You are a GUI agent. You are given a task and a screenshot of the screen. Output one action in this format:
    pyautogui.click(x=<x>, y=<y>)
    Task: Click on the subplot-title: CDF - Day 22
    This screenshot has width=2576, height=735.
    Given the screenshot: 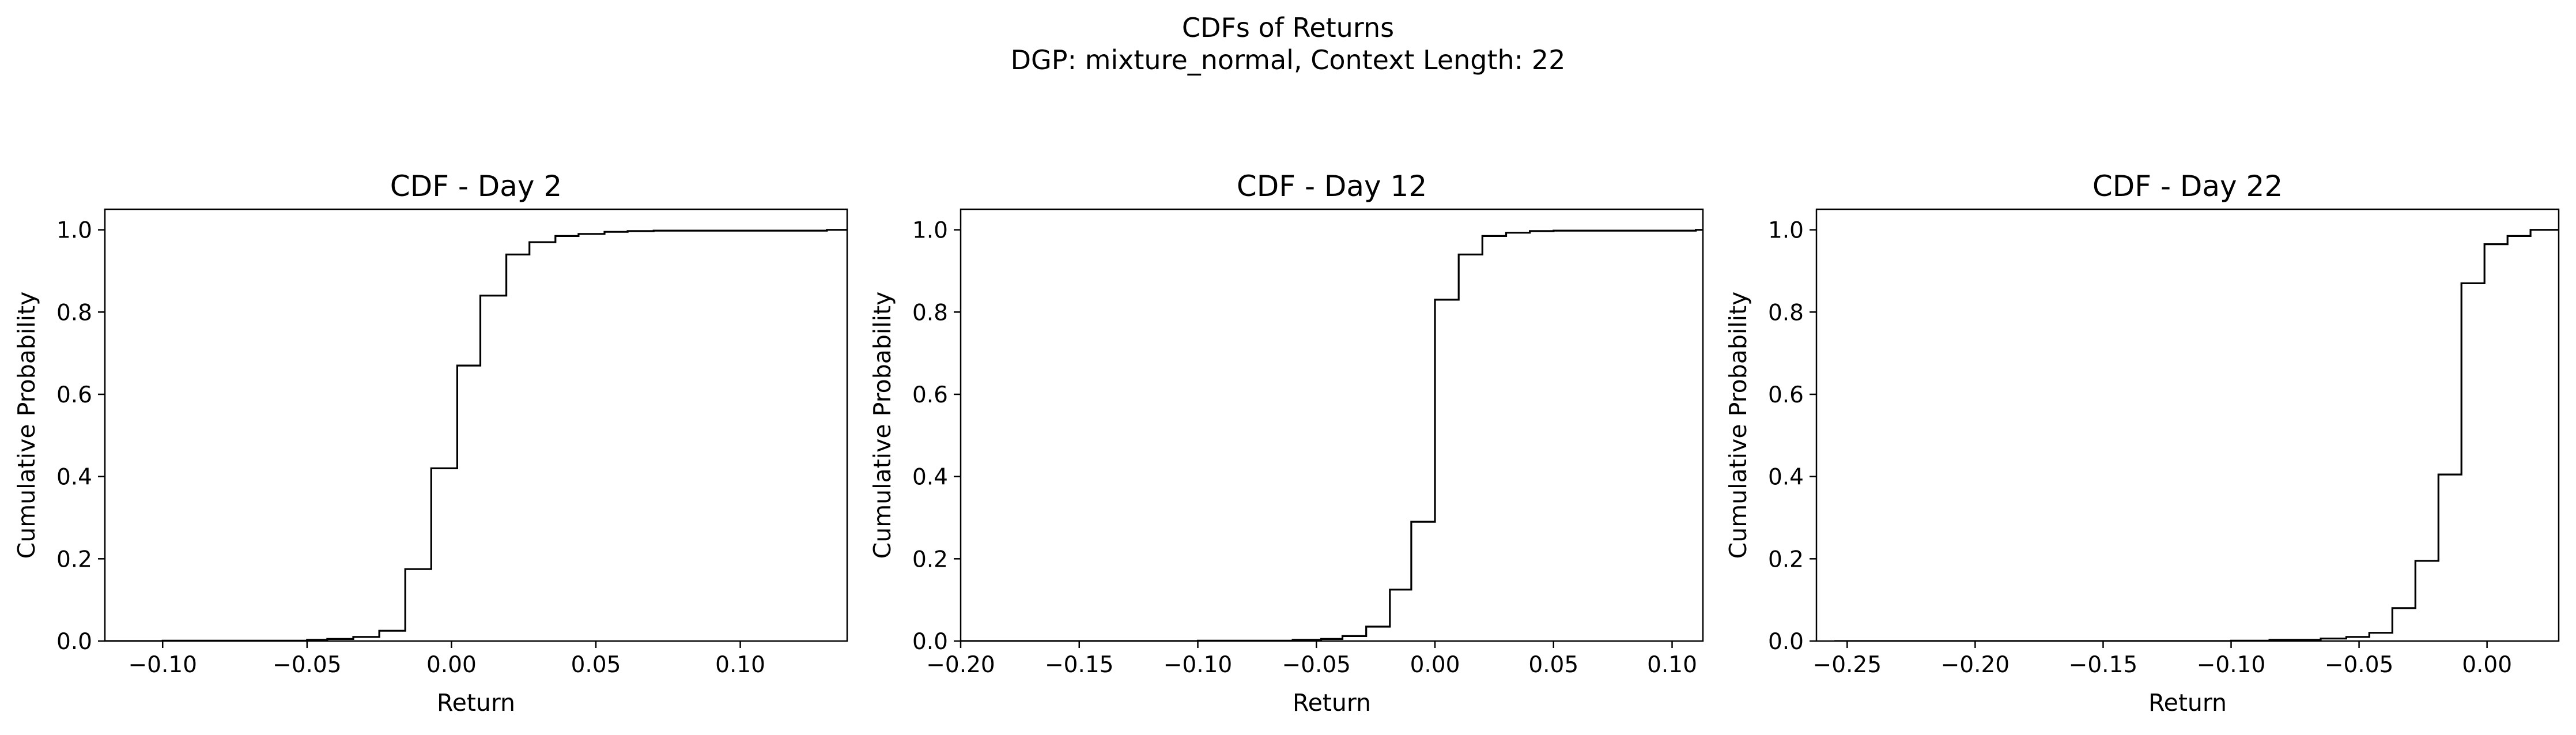 What is the action you would take?
    pyautogui.click(x=2187, y=186)
    